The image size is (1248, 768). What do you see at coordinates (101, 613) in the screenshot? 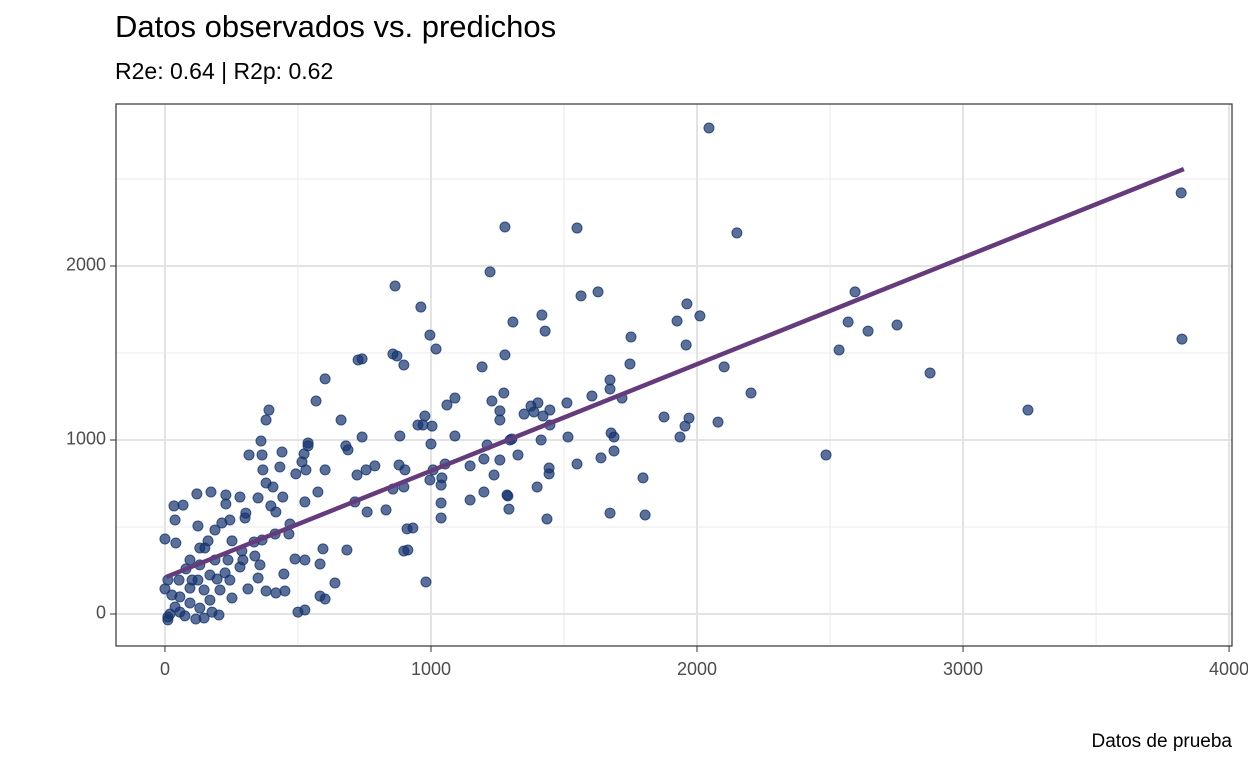
I see `y-tick-label: 0` at bounding box center [101, 613].